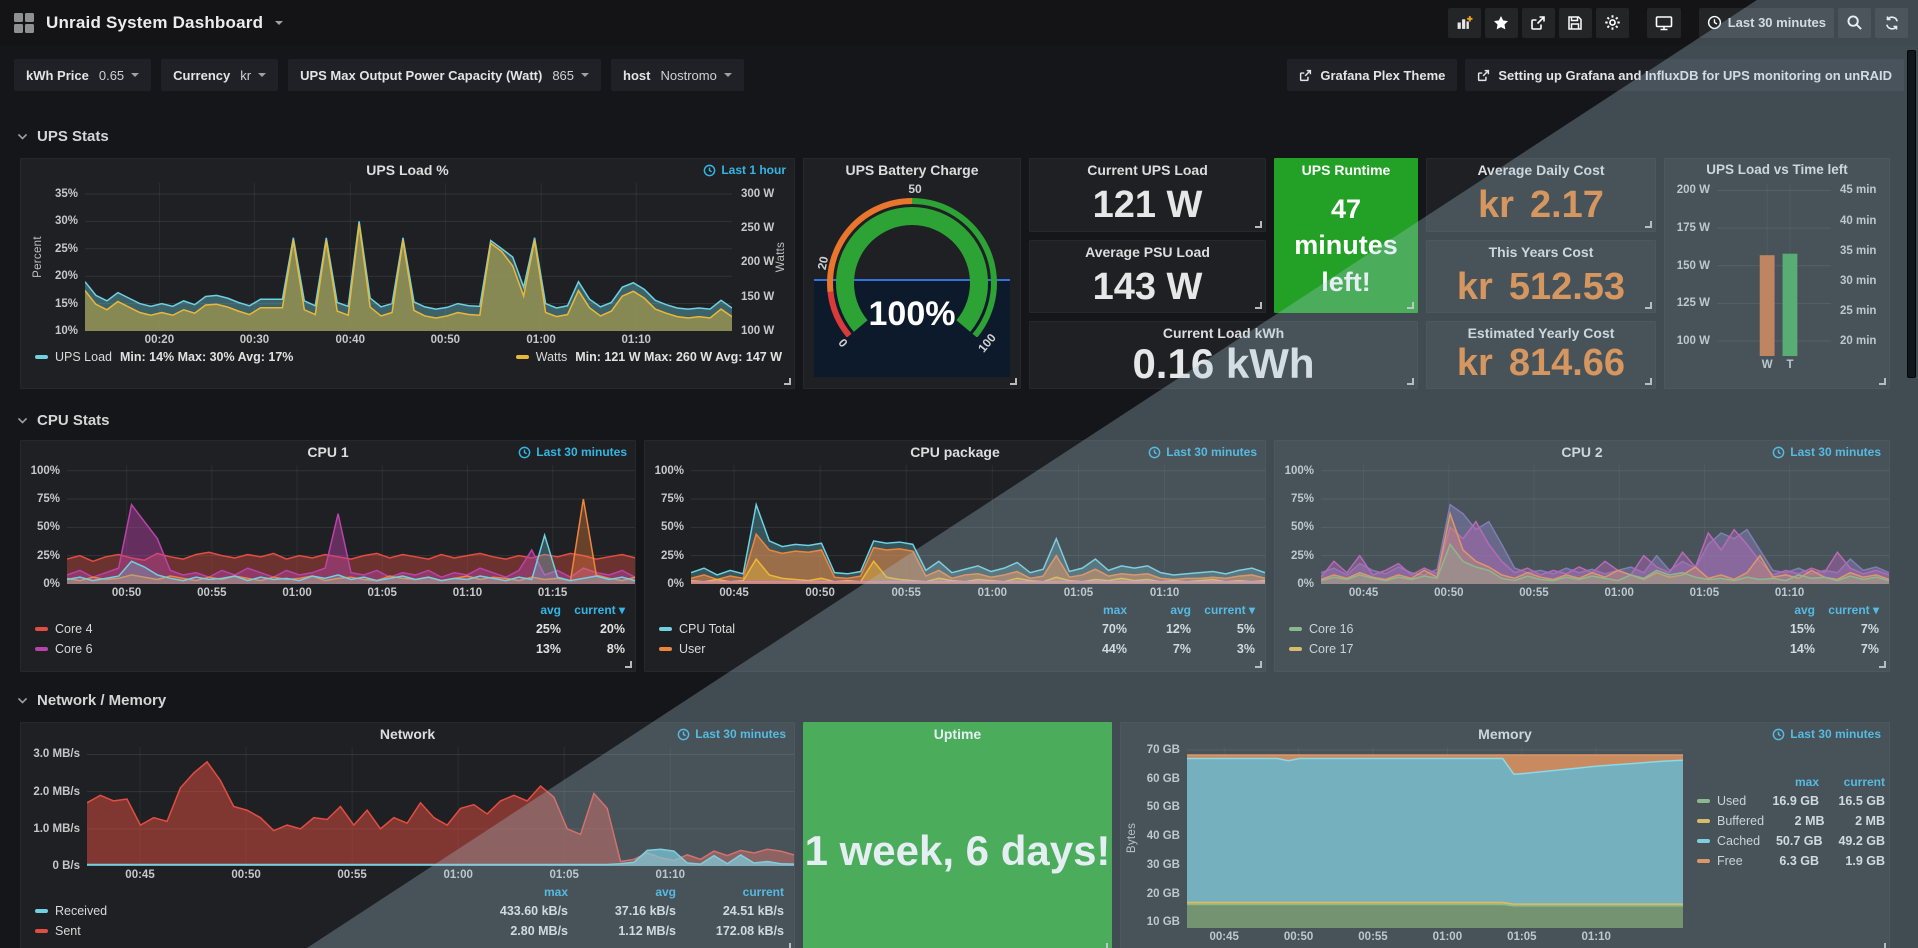 This screenshot has height=948, width=1918. What do you see at coordinates (74, 629) in the screenshot?
I see `legend-series-name: Core 4` at bounding box center [74, 629].